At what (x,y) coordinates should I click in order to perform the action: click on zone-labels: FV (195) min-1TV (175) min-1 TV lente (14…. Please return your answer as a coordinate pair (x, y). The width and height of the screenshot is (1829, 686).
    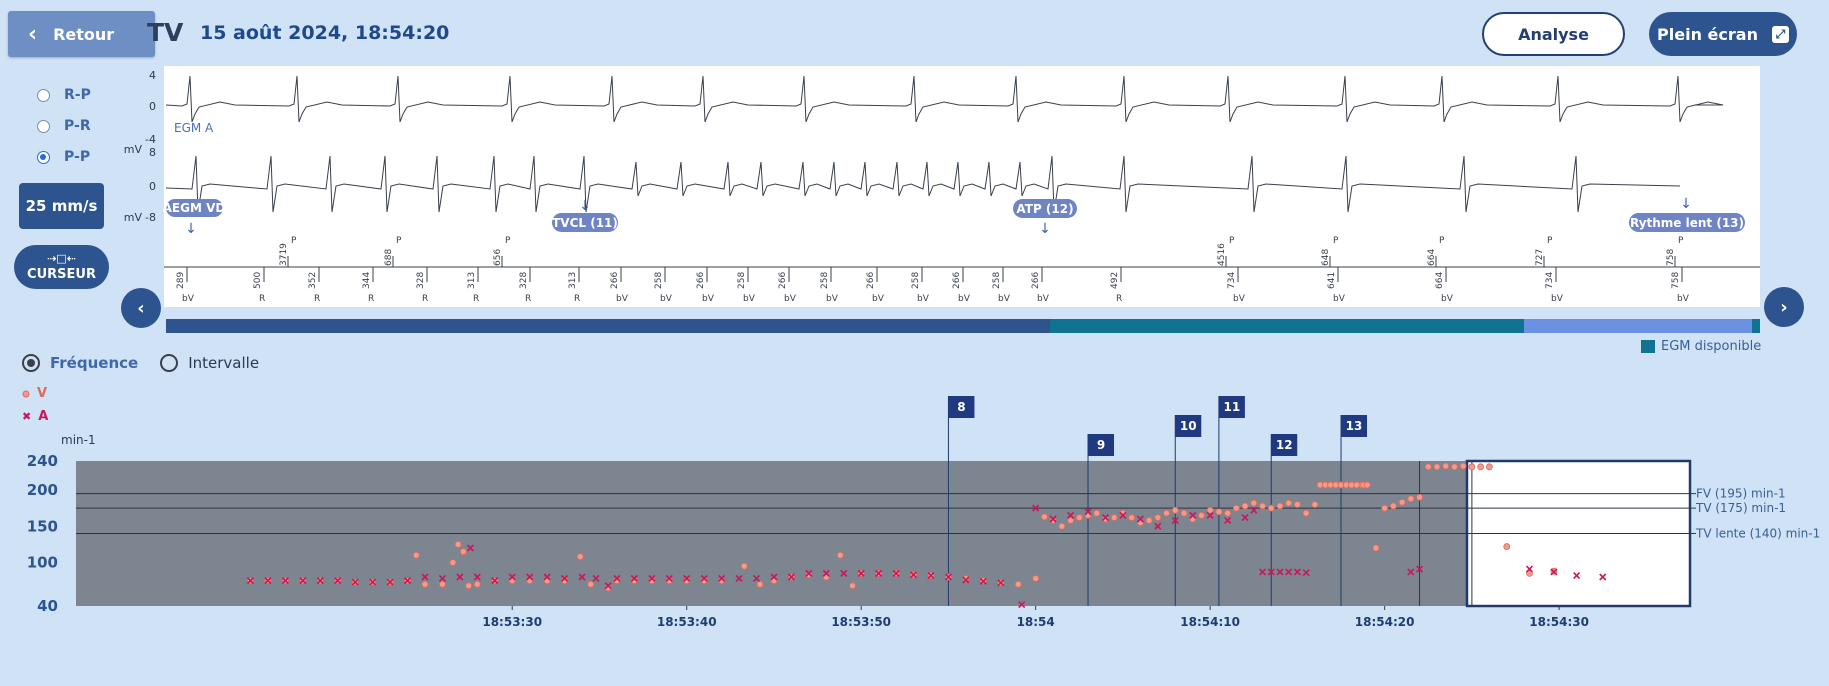
    Looking at the image, I should click on (1755, 514).